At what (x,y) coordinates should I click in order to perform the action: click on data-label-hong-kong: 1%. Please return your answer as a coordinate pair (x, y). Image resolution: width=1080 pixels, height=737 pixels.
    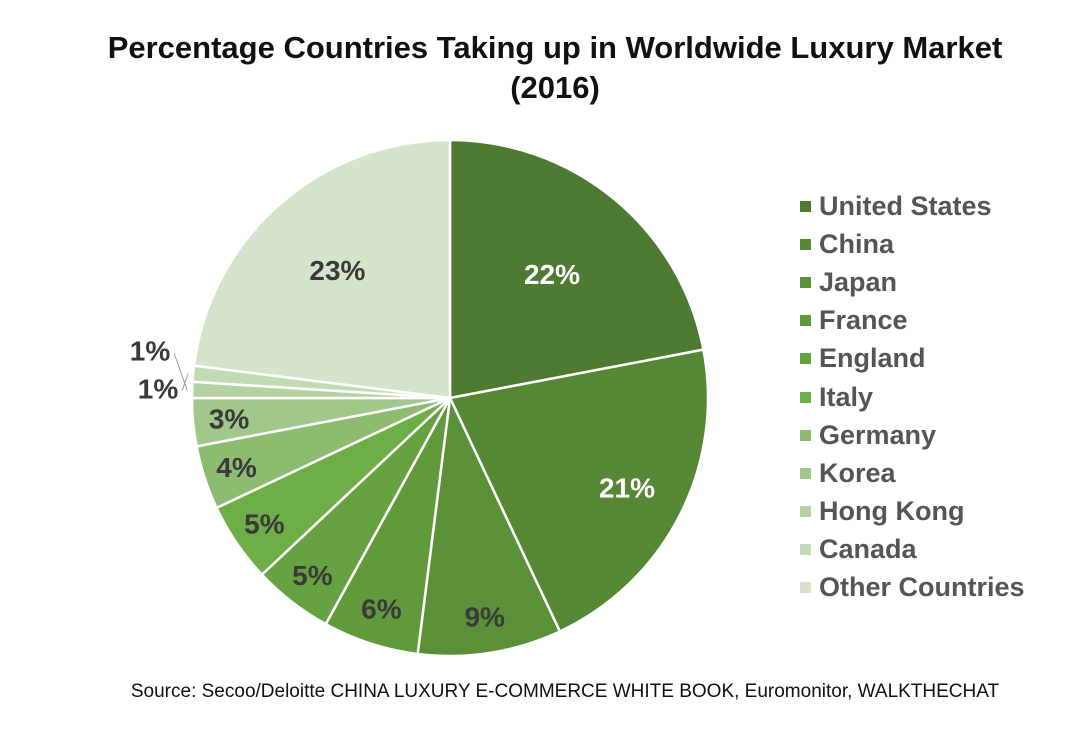
    Looking at the image, I should click on (150, 351).